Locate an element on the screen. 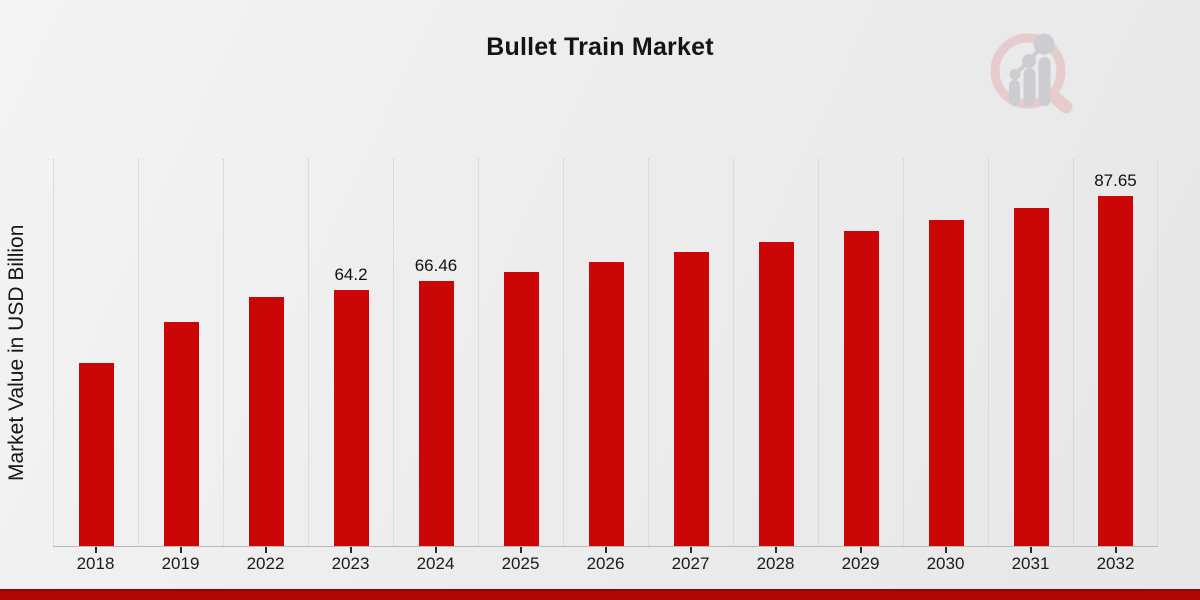  x-tick-mark-2023 is located at coordinates (350, 550).